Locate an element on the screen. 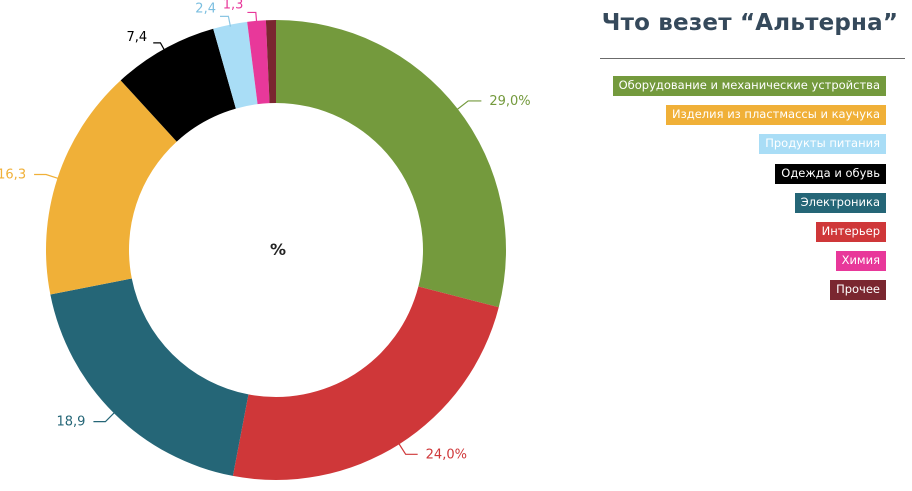  legend-item-изделия-из-пластмассы-и-каучука: Изделия из пластмассы и каучука is located at coordinates (736, 119).